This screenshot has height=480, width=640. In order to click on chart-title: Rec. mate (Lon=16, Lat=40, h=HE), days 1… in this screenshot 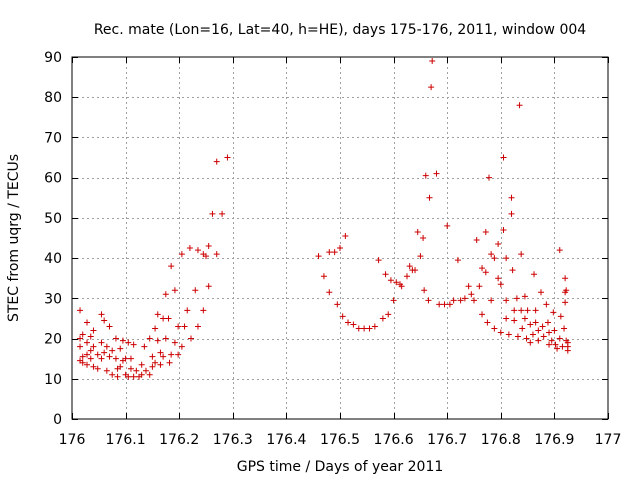, I will do `click(340, 30)`.